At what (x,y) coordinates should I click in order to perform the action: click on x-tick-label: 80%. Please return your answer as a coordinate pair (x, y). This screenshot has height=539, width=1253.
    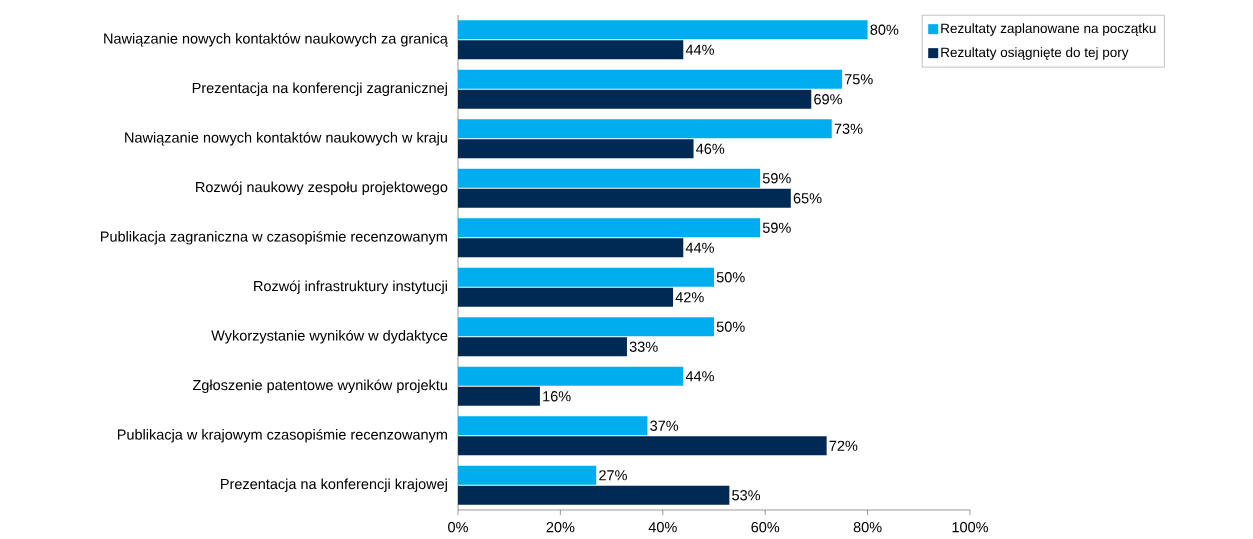
    Looking at the image, I should click on (867, 527).